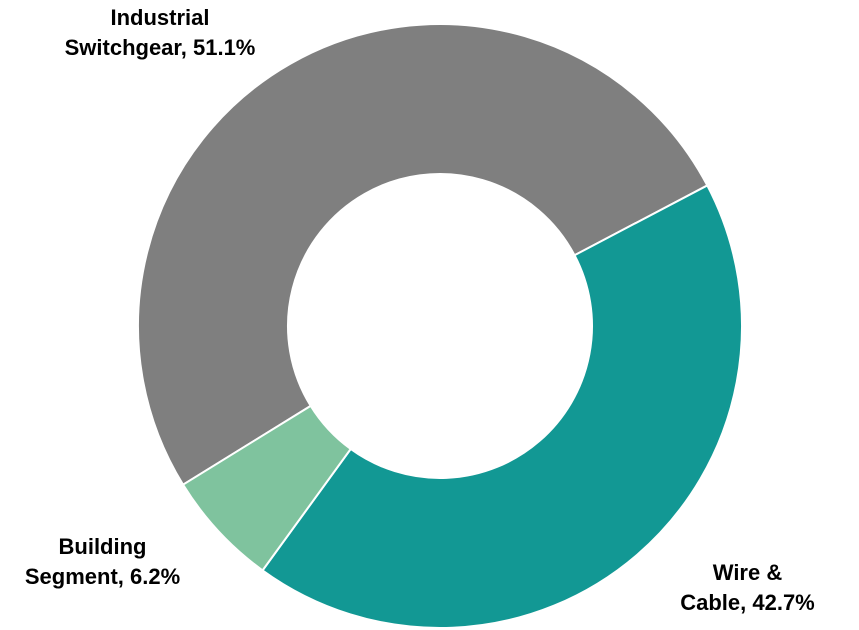  I want to click on slice-label-wire-cable-line2: Cable, 42.7%, so click(747, 602).